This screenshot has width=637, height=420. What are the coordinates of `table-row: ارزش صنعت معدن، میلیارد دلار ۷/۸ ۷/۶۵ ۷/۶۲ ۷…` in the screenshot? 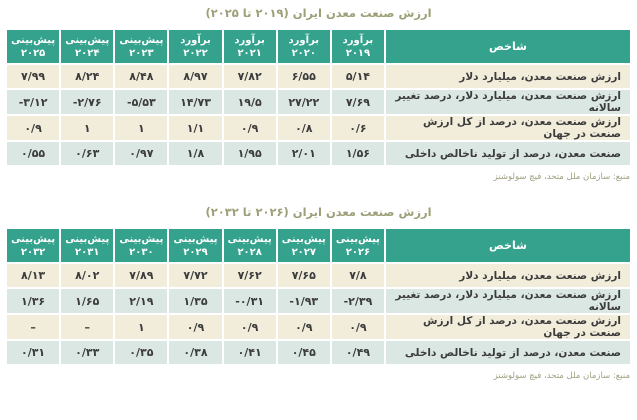 It's located at (318, 275).